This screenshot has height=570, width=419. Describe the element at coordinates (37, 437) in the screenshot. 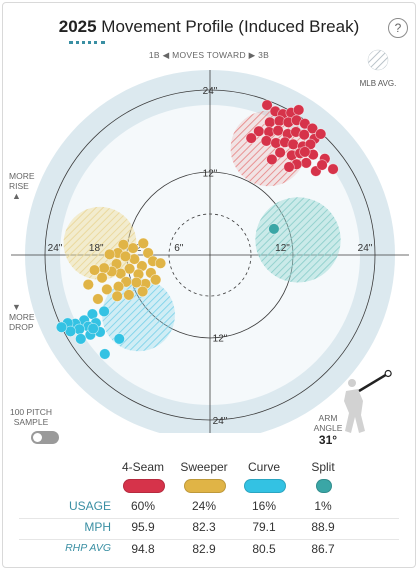

I see `toggle-knob` at that location.